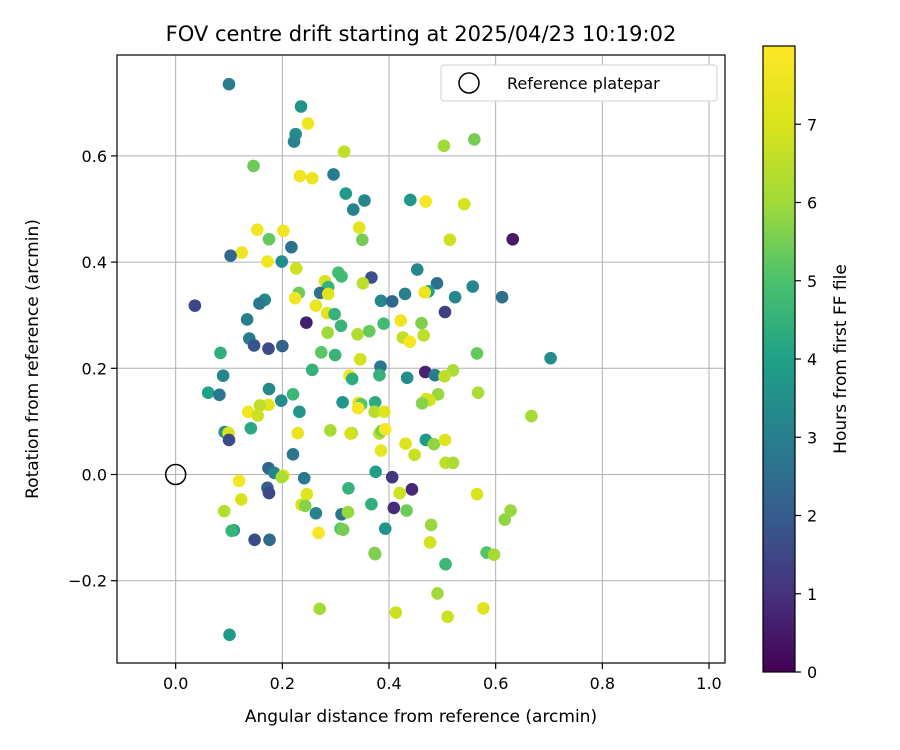 The height and width of the screenshot is (750, 900). What do you see at coordinates (812, 672) in the screenshot?
I see `colorbar-tick-label: 0` at bounding box center [812, 672].